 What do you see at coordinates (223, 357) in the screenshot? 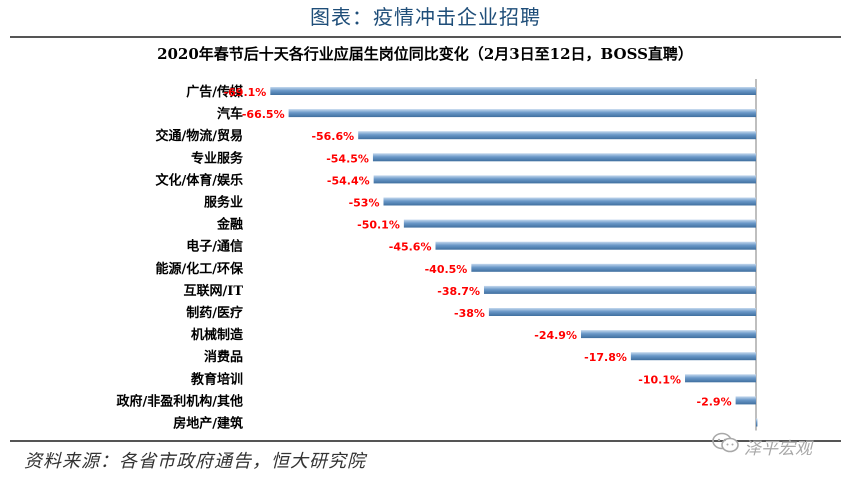
I see `category-label: 消费品` at bounding box center [223, 357].